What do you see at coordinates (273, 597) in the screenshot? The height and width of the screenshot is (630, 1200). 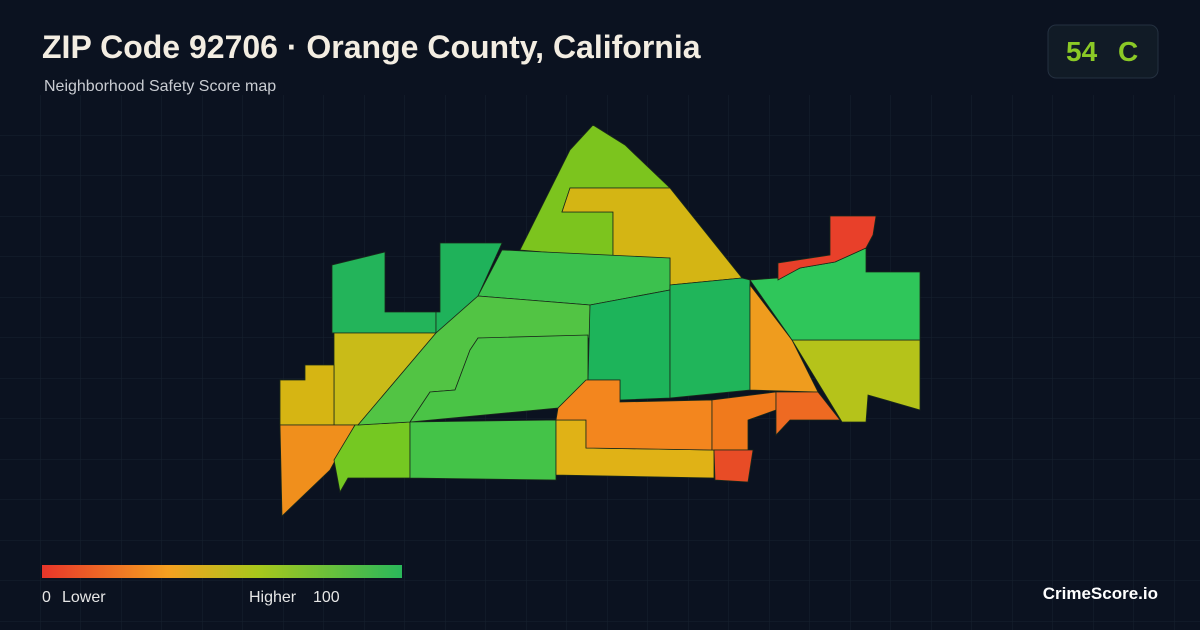 I see `legend-max-label: Higher` at bounding box center [273, 597].